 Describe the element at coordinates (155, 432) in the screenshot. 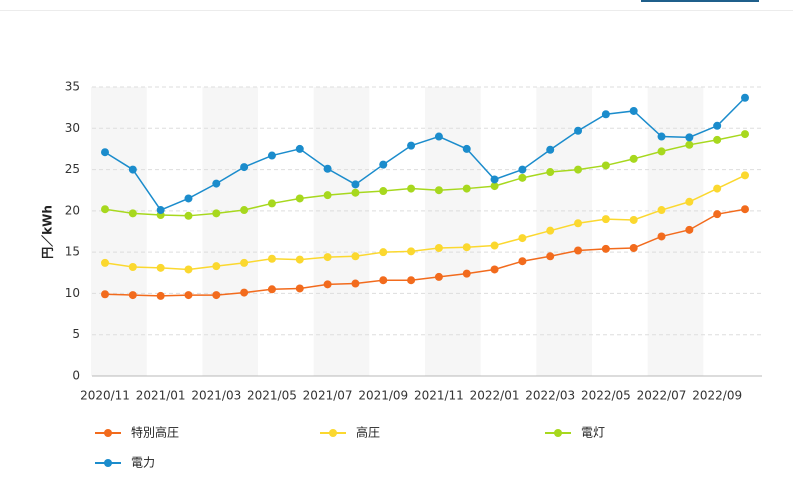

I see `legend-label: 特別高圧` at that location.